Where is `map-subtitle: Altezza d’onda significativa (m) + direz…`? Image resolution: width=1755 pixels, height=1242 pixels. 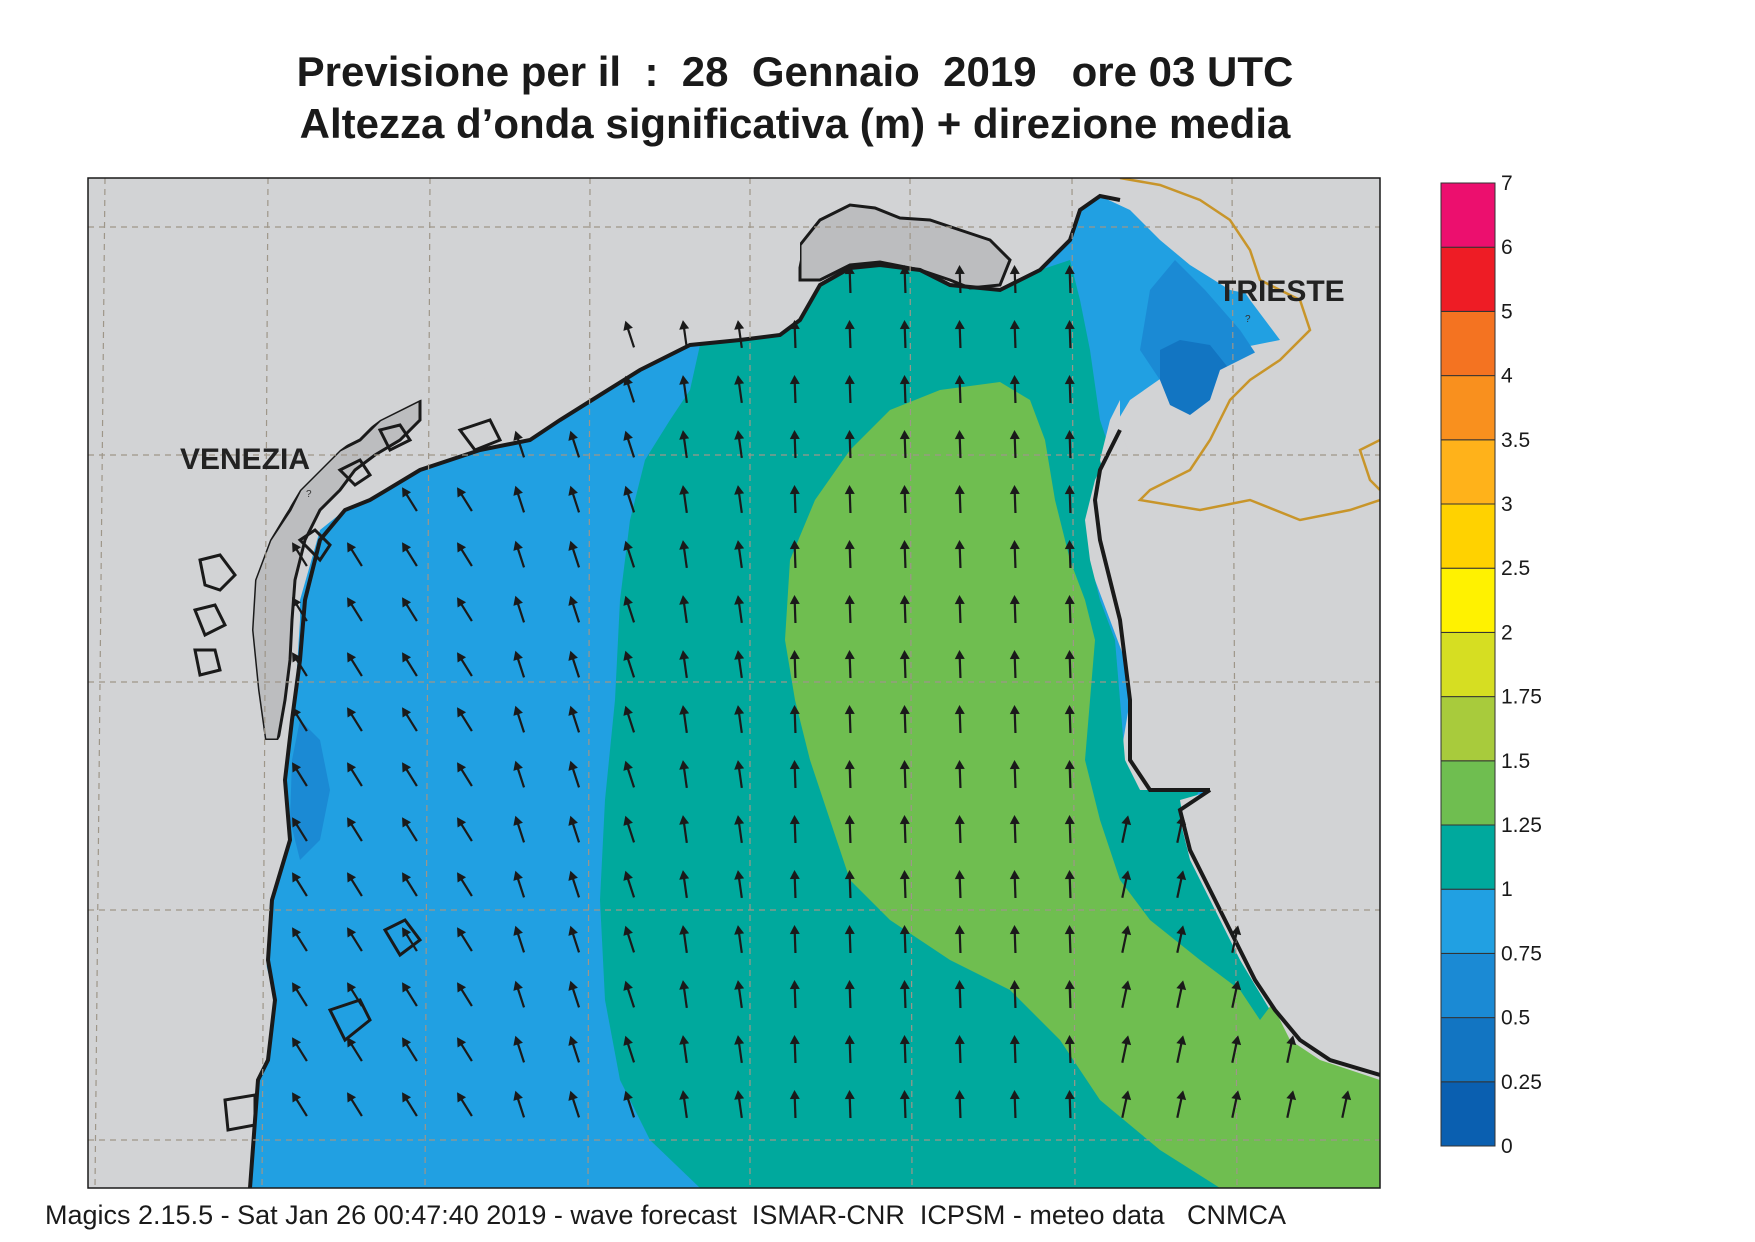
map-subtitle: Altezza d’onda significativa (m) + direz… is located at coordinates (795, 123).